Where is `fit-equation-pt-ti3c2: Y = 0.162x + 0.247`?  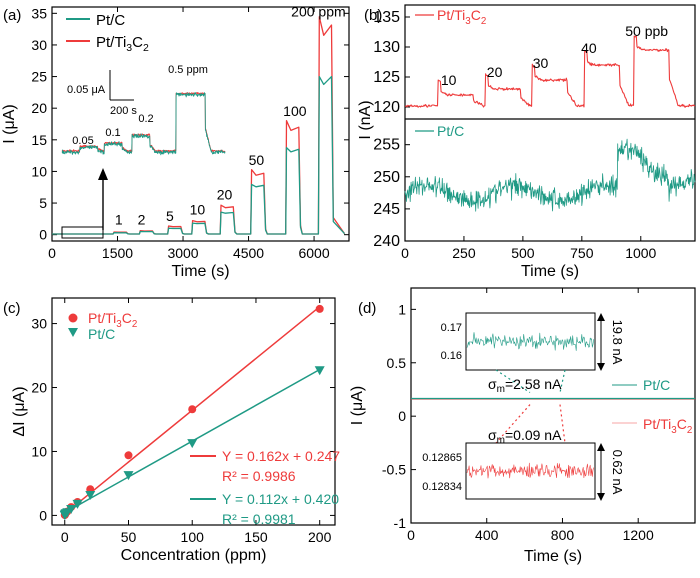
fit-equation-pt-ti3c2: Y = 0.162x + 0.247 is located at coordinates (281, 456).